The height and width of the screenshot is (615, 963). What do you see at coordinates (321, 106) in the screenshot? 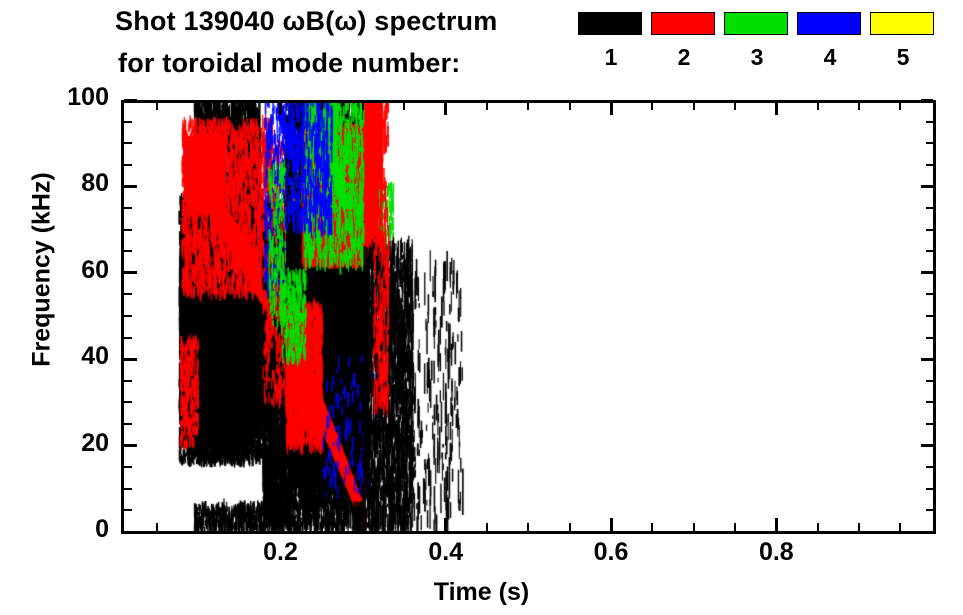
I see `x-minor-tick-top-0.25` at bounding box center [321, 106].